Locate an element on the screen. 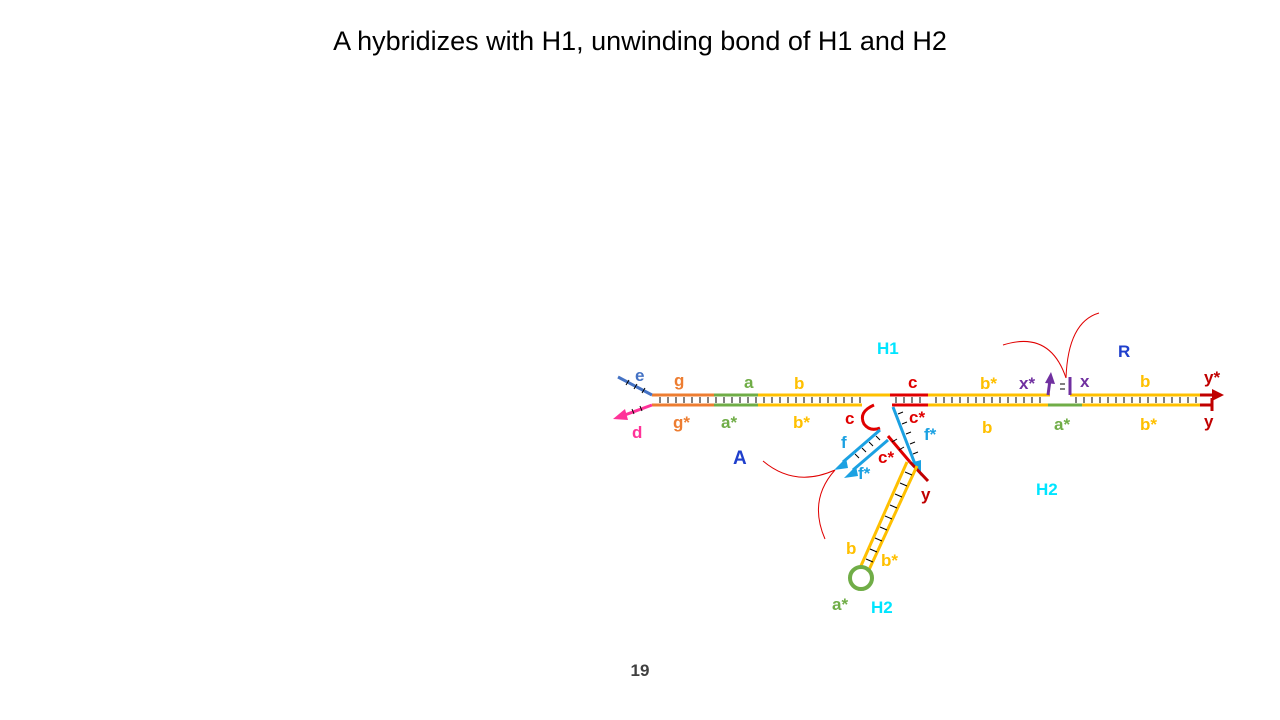  c-star-y-arm is located at coordinates (908, 459).